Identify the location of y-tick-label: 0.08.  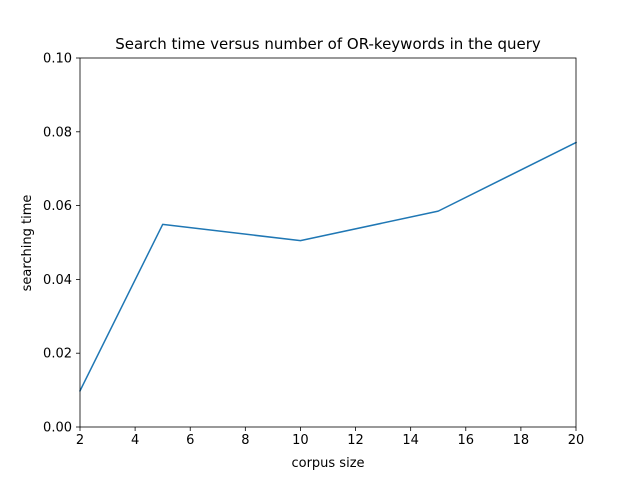
(57, 132).